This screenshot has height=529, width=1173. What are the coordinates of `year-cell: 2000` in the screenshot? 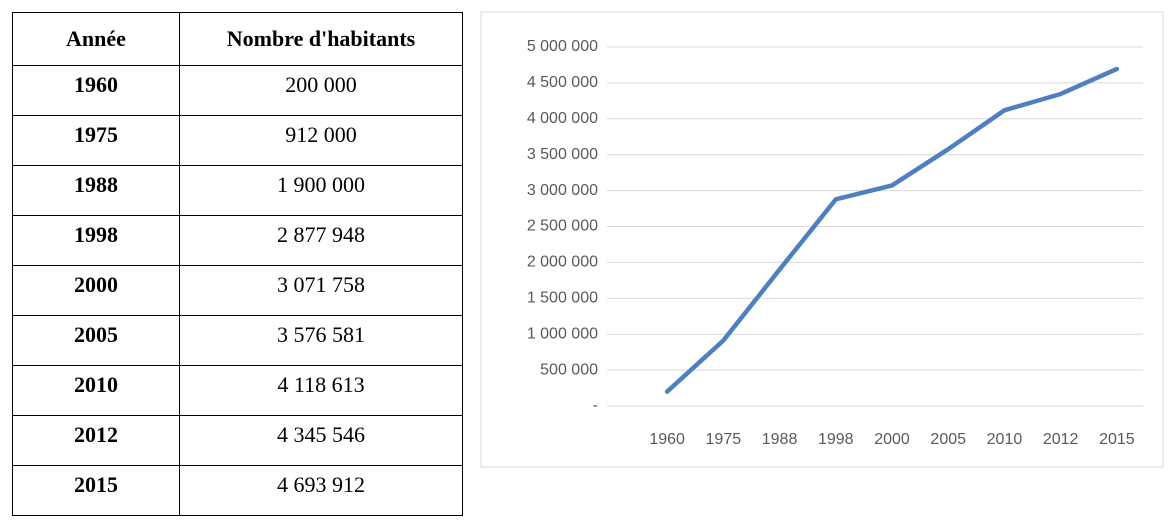 It's located at (96, 290).